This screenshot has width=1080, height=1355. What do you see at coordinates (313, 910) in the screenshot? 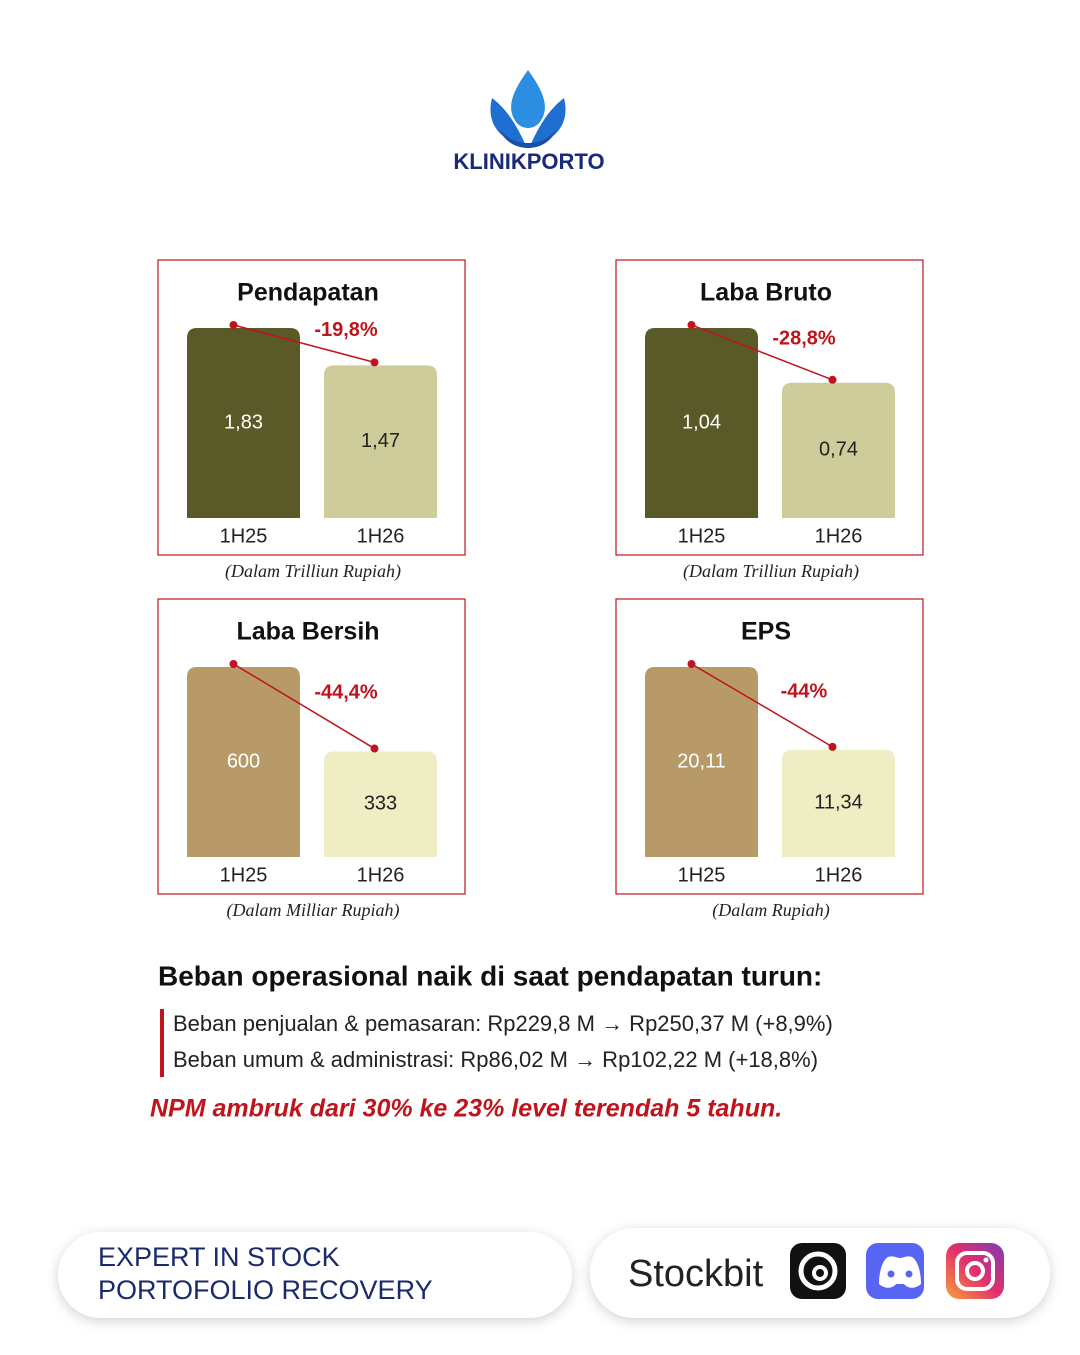
I see `chart-caption: (Dalam Milliar Rupiah)` at bounding box center [313, 910].